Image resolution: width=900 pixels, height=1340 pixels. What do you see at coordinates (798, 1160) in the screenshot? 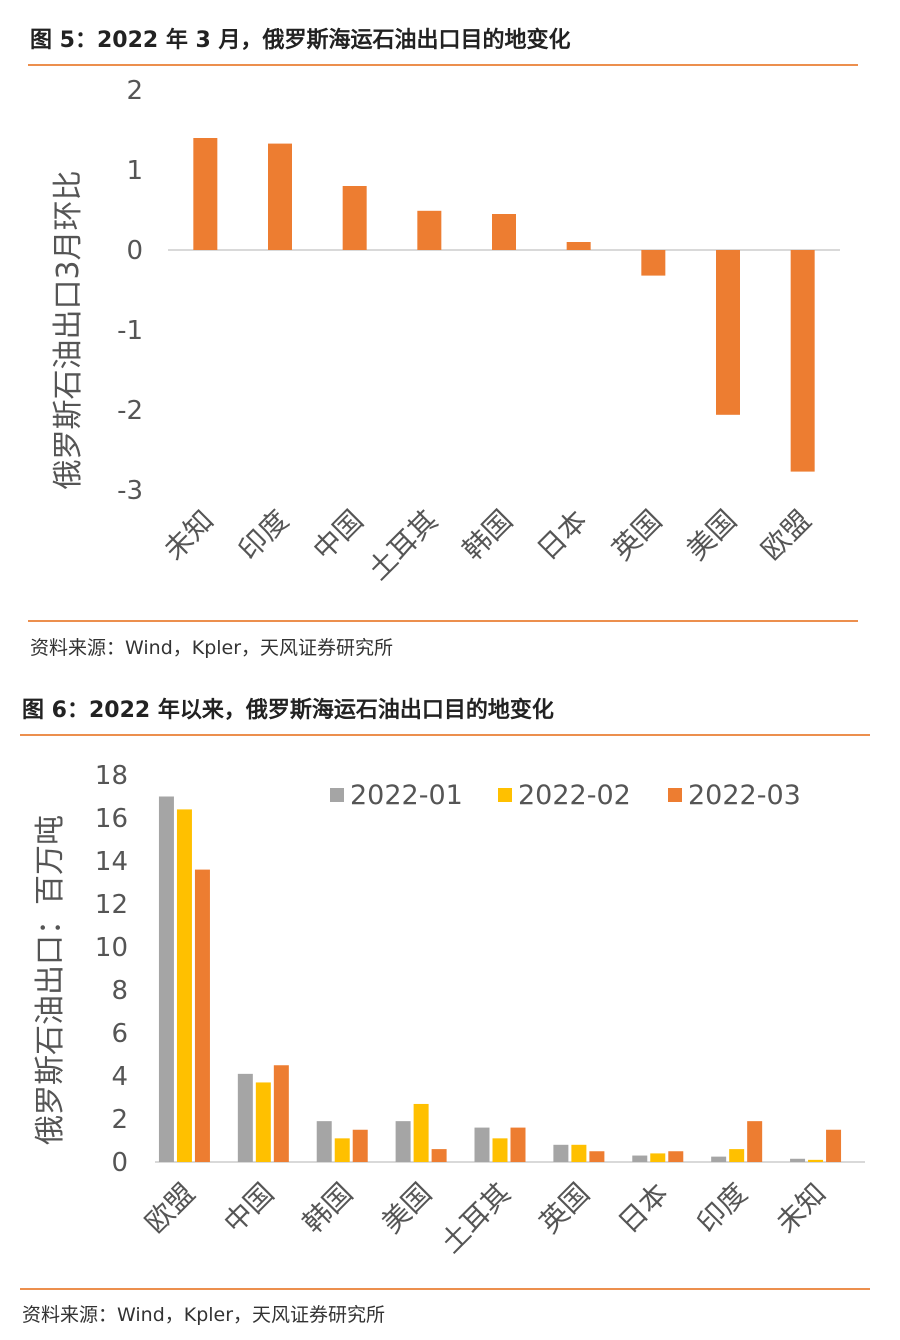
I see `bar-未知-2022-01` at bounding box center [798, 1160].